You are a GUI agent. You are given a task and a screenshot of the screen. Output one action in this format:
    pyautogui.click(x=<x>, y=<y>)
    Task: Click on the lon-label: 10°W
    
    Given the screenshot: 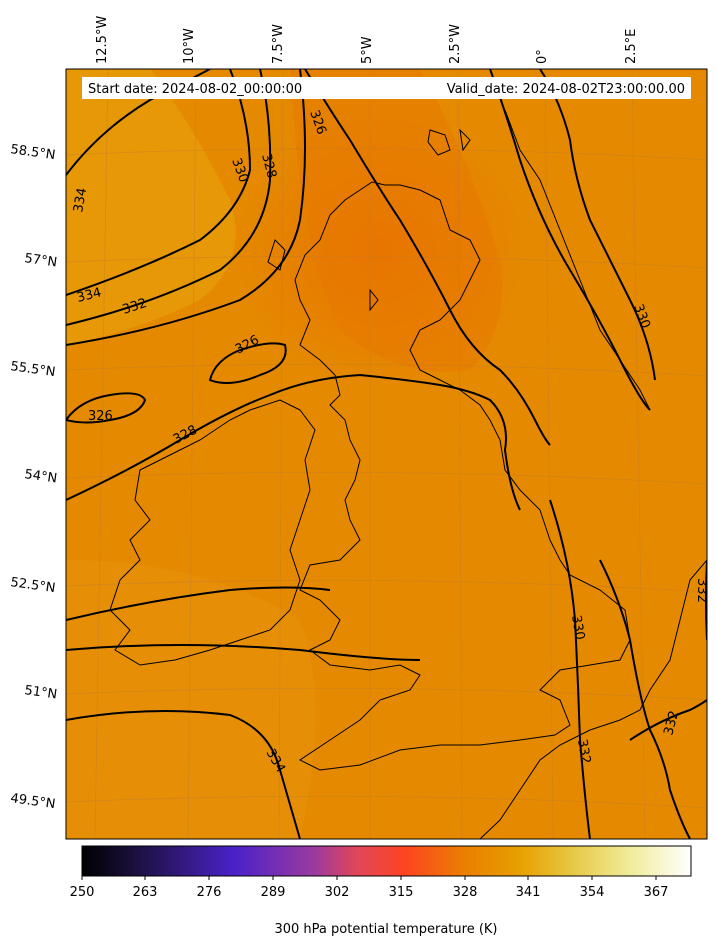 What is the action you would take?
    pyautogui.click(x=189, y=46)
    